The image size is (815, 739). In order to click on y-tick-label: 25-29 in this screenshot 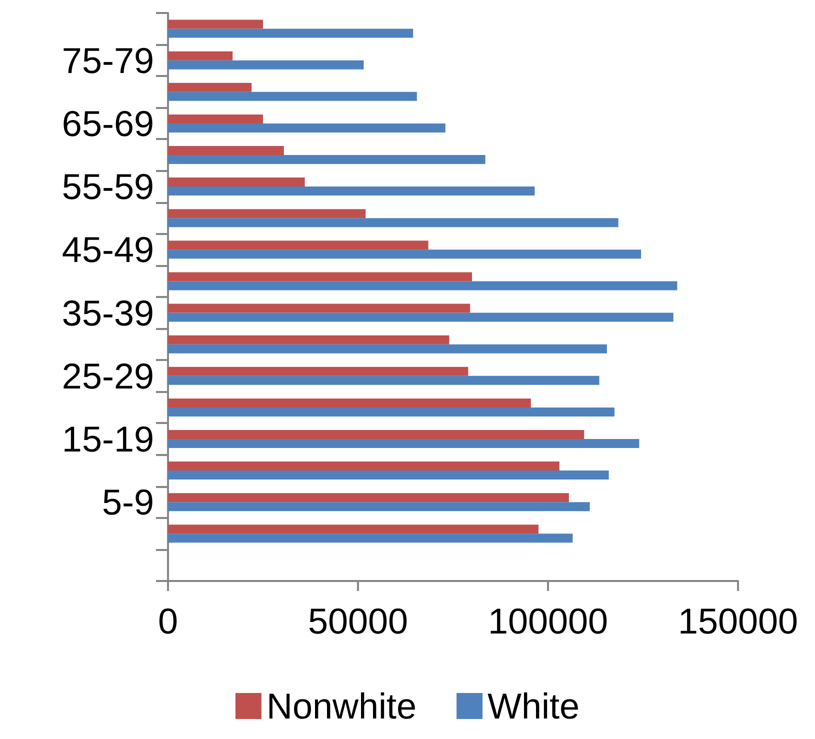, I will do `click(108, 375)`.